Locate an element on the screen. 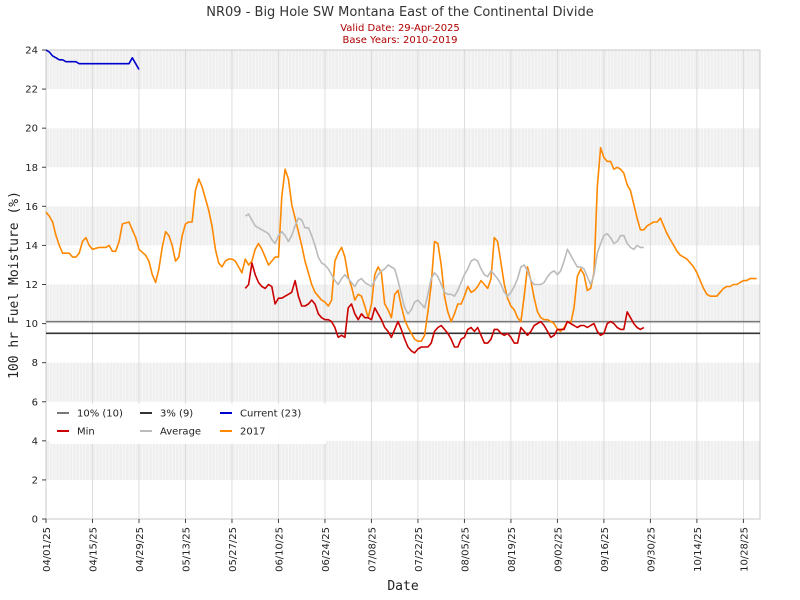  legend-label: 10% (10) is located at coordinates (100, 414).